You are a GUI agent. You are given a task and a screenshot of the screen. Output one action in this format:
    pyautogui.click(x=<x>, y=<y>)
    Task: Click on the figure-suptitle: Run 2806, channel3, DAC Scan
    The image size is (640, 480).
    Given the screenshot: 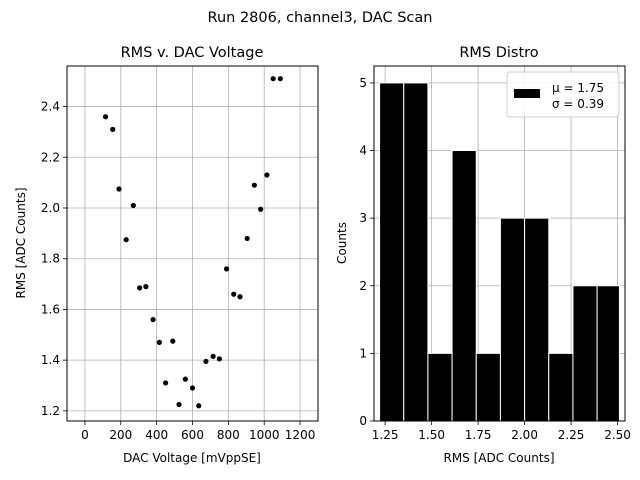 What is the action you would take?
    pyautogui.click(x=320, y=18)
    